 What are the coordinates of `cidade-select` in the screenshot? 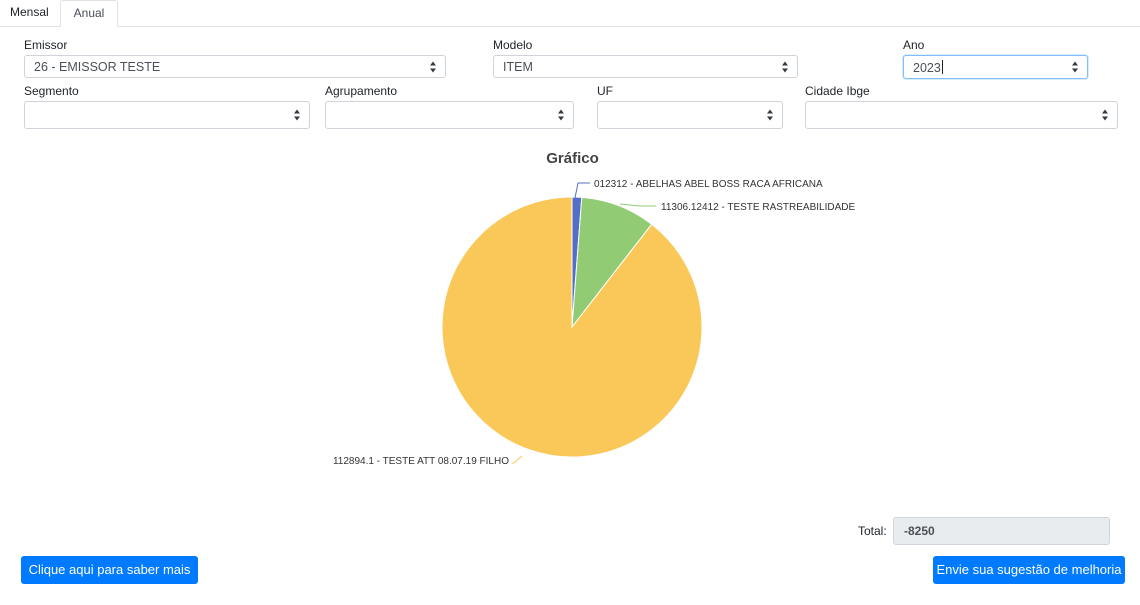 It's located at (961, 115).